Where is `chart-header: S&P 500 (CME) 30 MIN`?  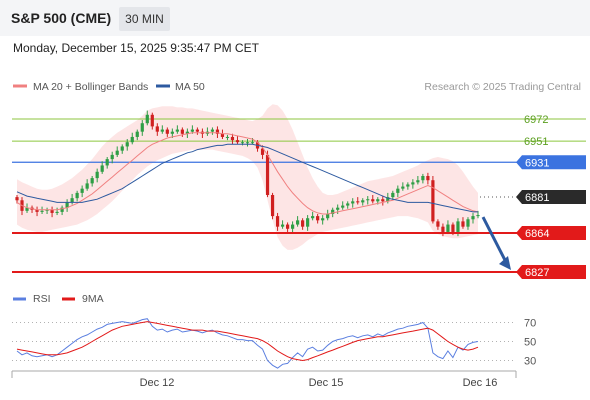 chart-header: S&P 500 (CME) 30 MIN is located at coordinates (295, 18).